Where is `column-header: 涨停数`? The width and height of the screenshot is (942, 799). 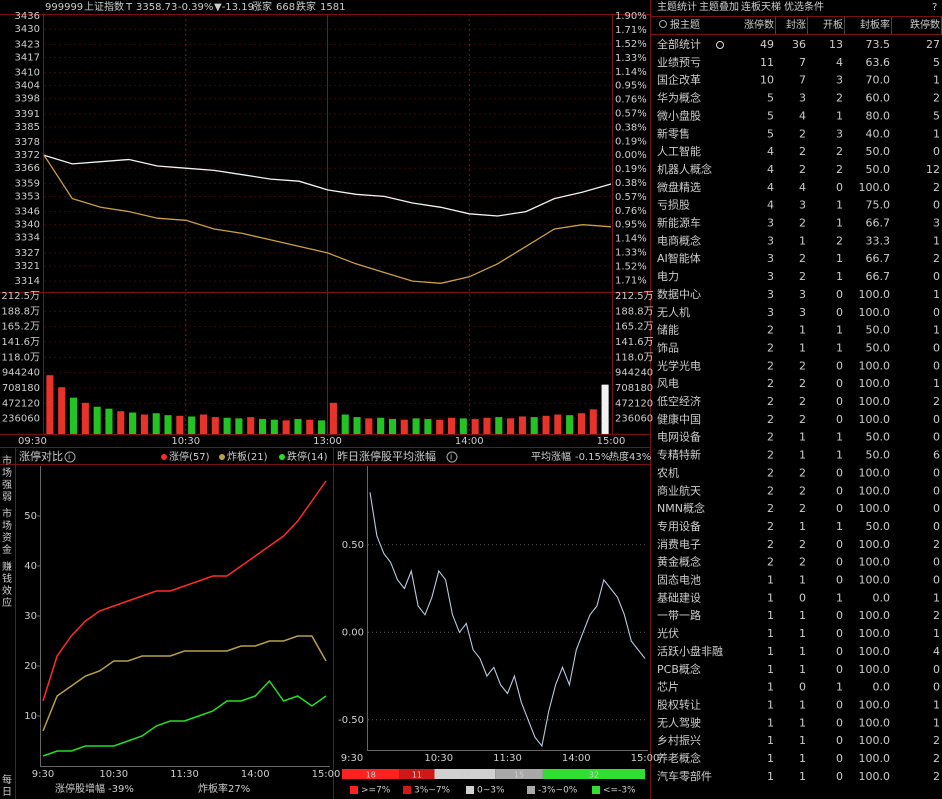 column-header: 涨停数 is located at coordinates (759, 24).